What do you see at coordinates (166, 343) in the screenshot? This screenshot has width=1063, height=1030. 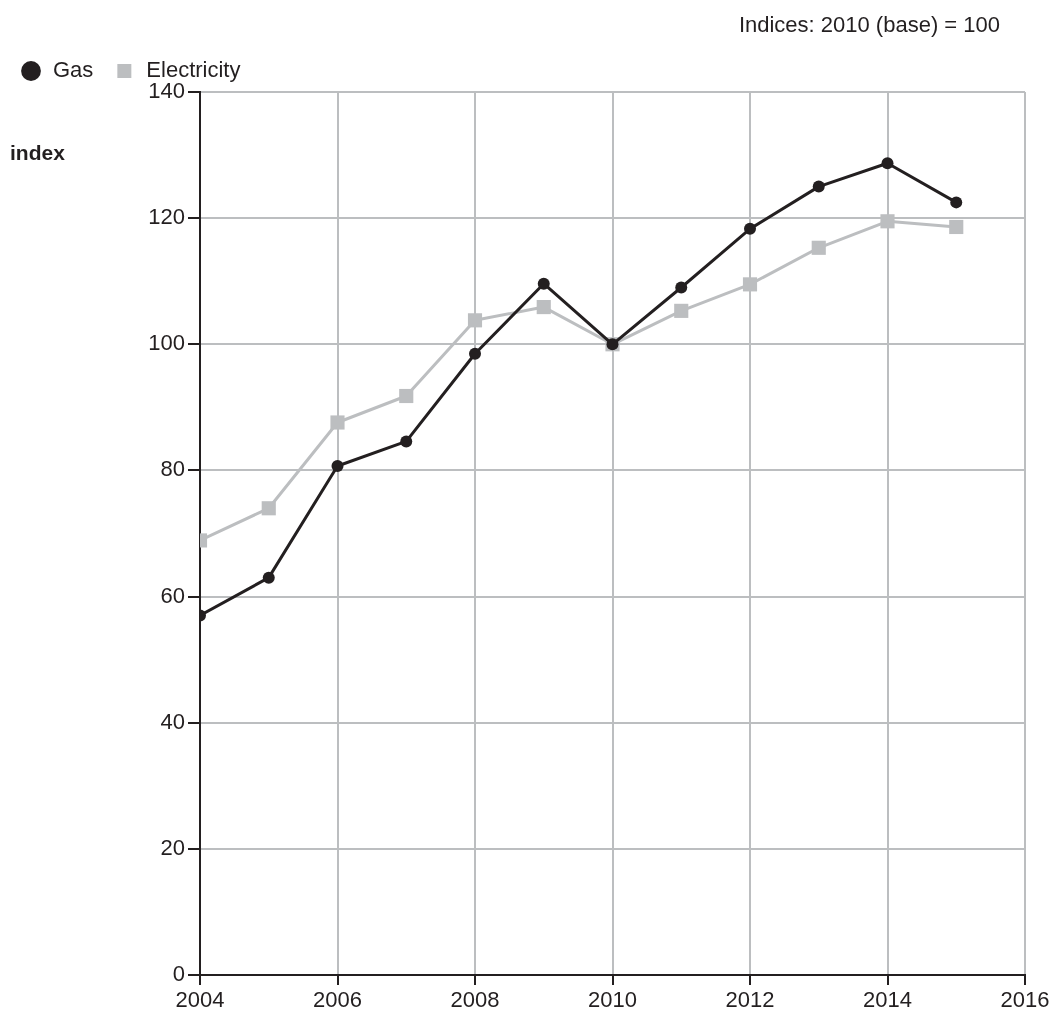 I see `y-tick-label: 100` at bounding box center [166, 343].